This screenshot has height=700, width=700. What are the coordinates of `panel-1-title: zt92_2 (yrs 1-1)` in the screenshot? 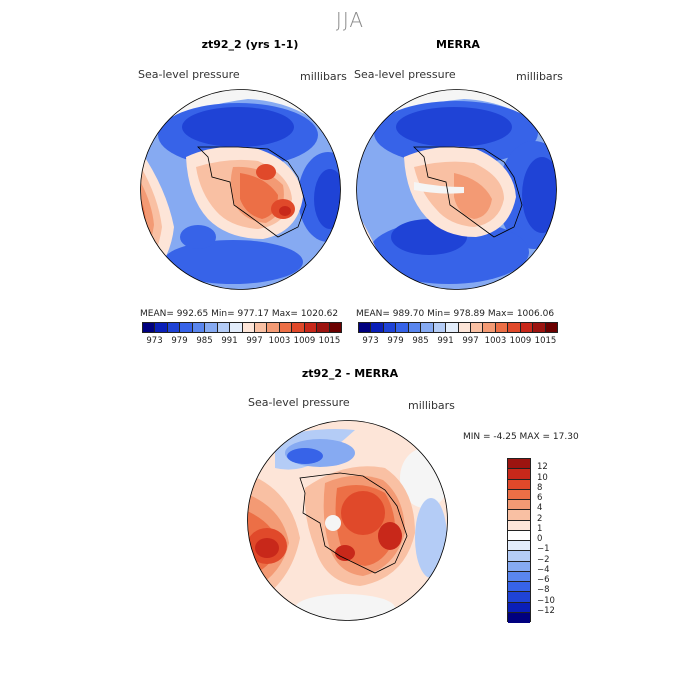 It's located at (250, 44).